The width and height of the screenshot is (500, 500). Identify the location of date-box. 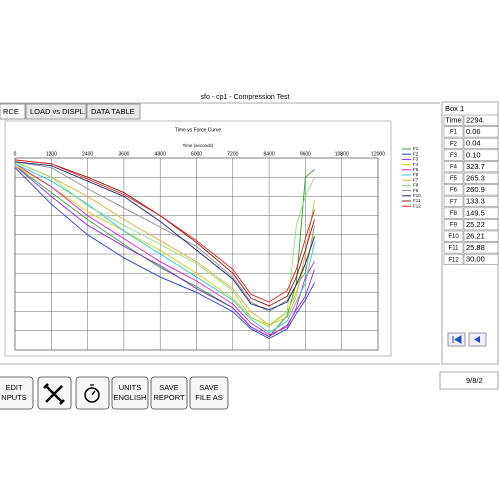
(469, 380).